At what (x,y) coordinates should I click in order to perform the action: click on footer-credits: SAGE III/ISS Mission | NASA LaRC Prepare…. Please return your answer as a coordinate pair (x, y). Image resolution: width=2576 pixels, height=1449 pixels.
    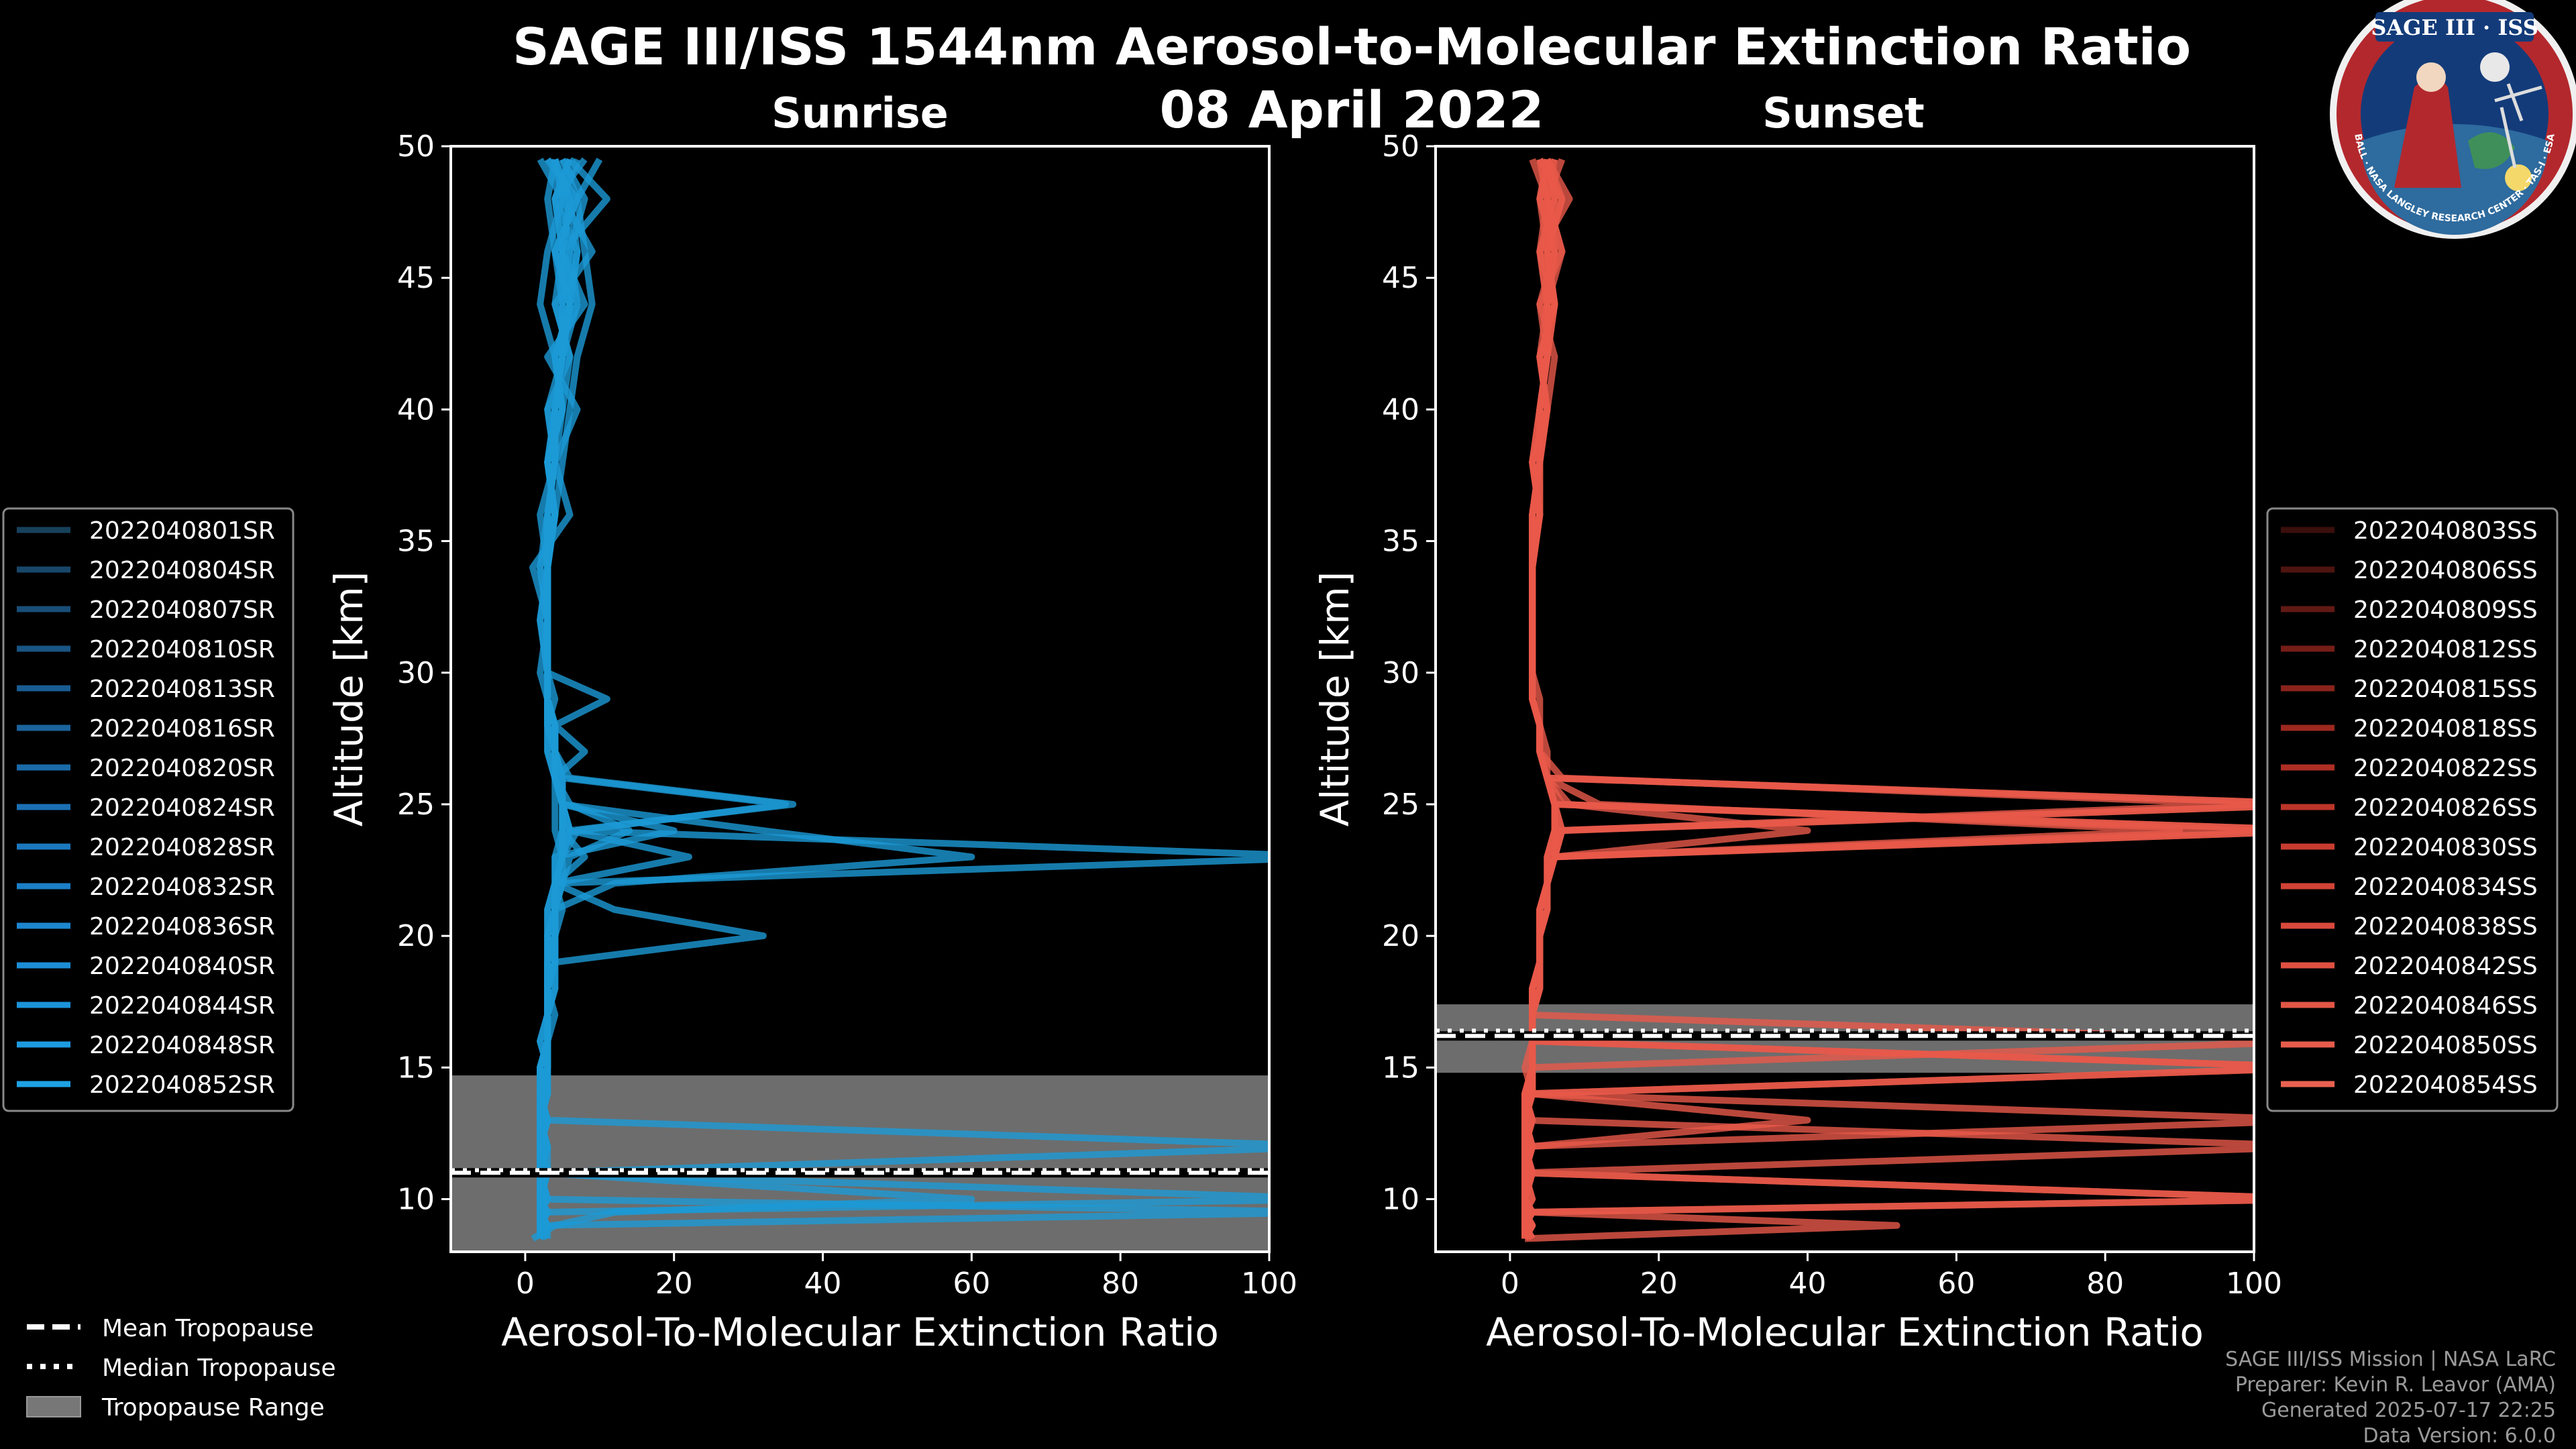
    Looking at the image, I should click on (2390, 1398).